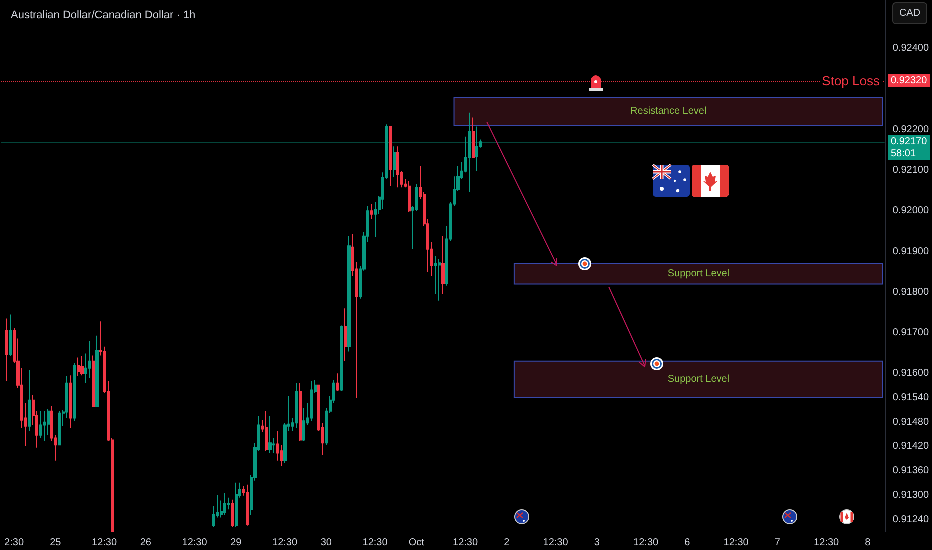  I want to click on x-tick-label: 7, so click(777, 543).